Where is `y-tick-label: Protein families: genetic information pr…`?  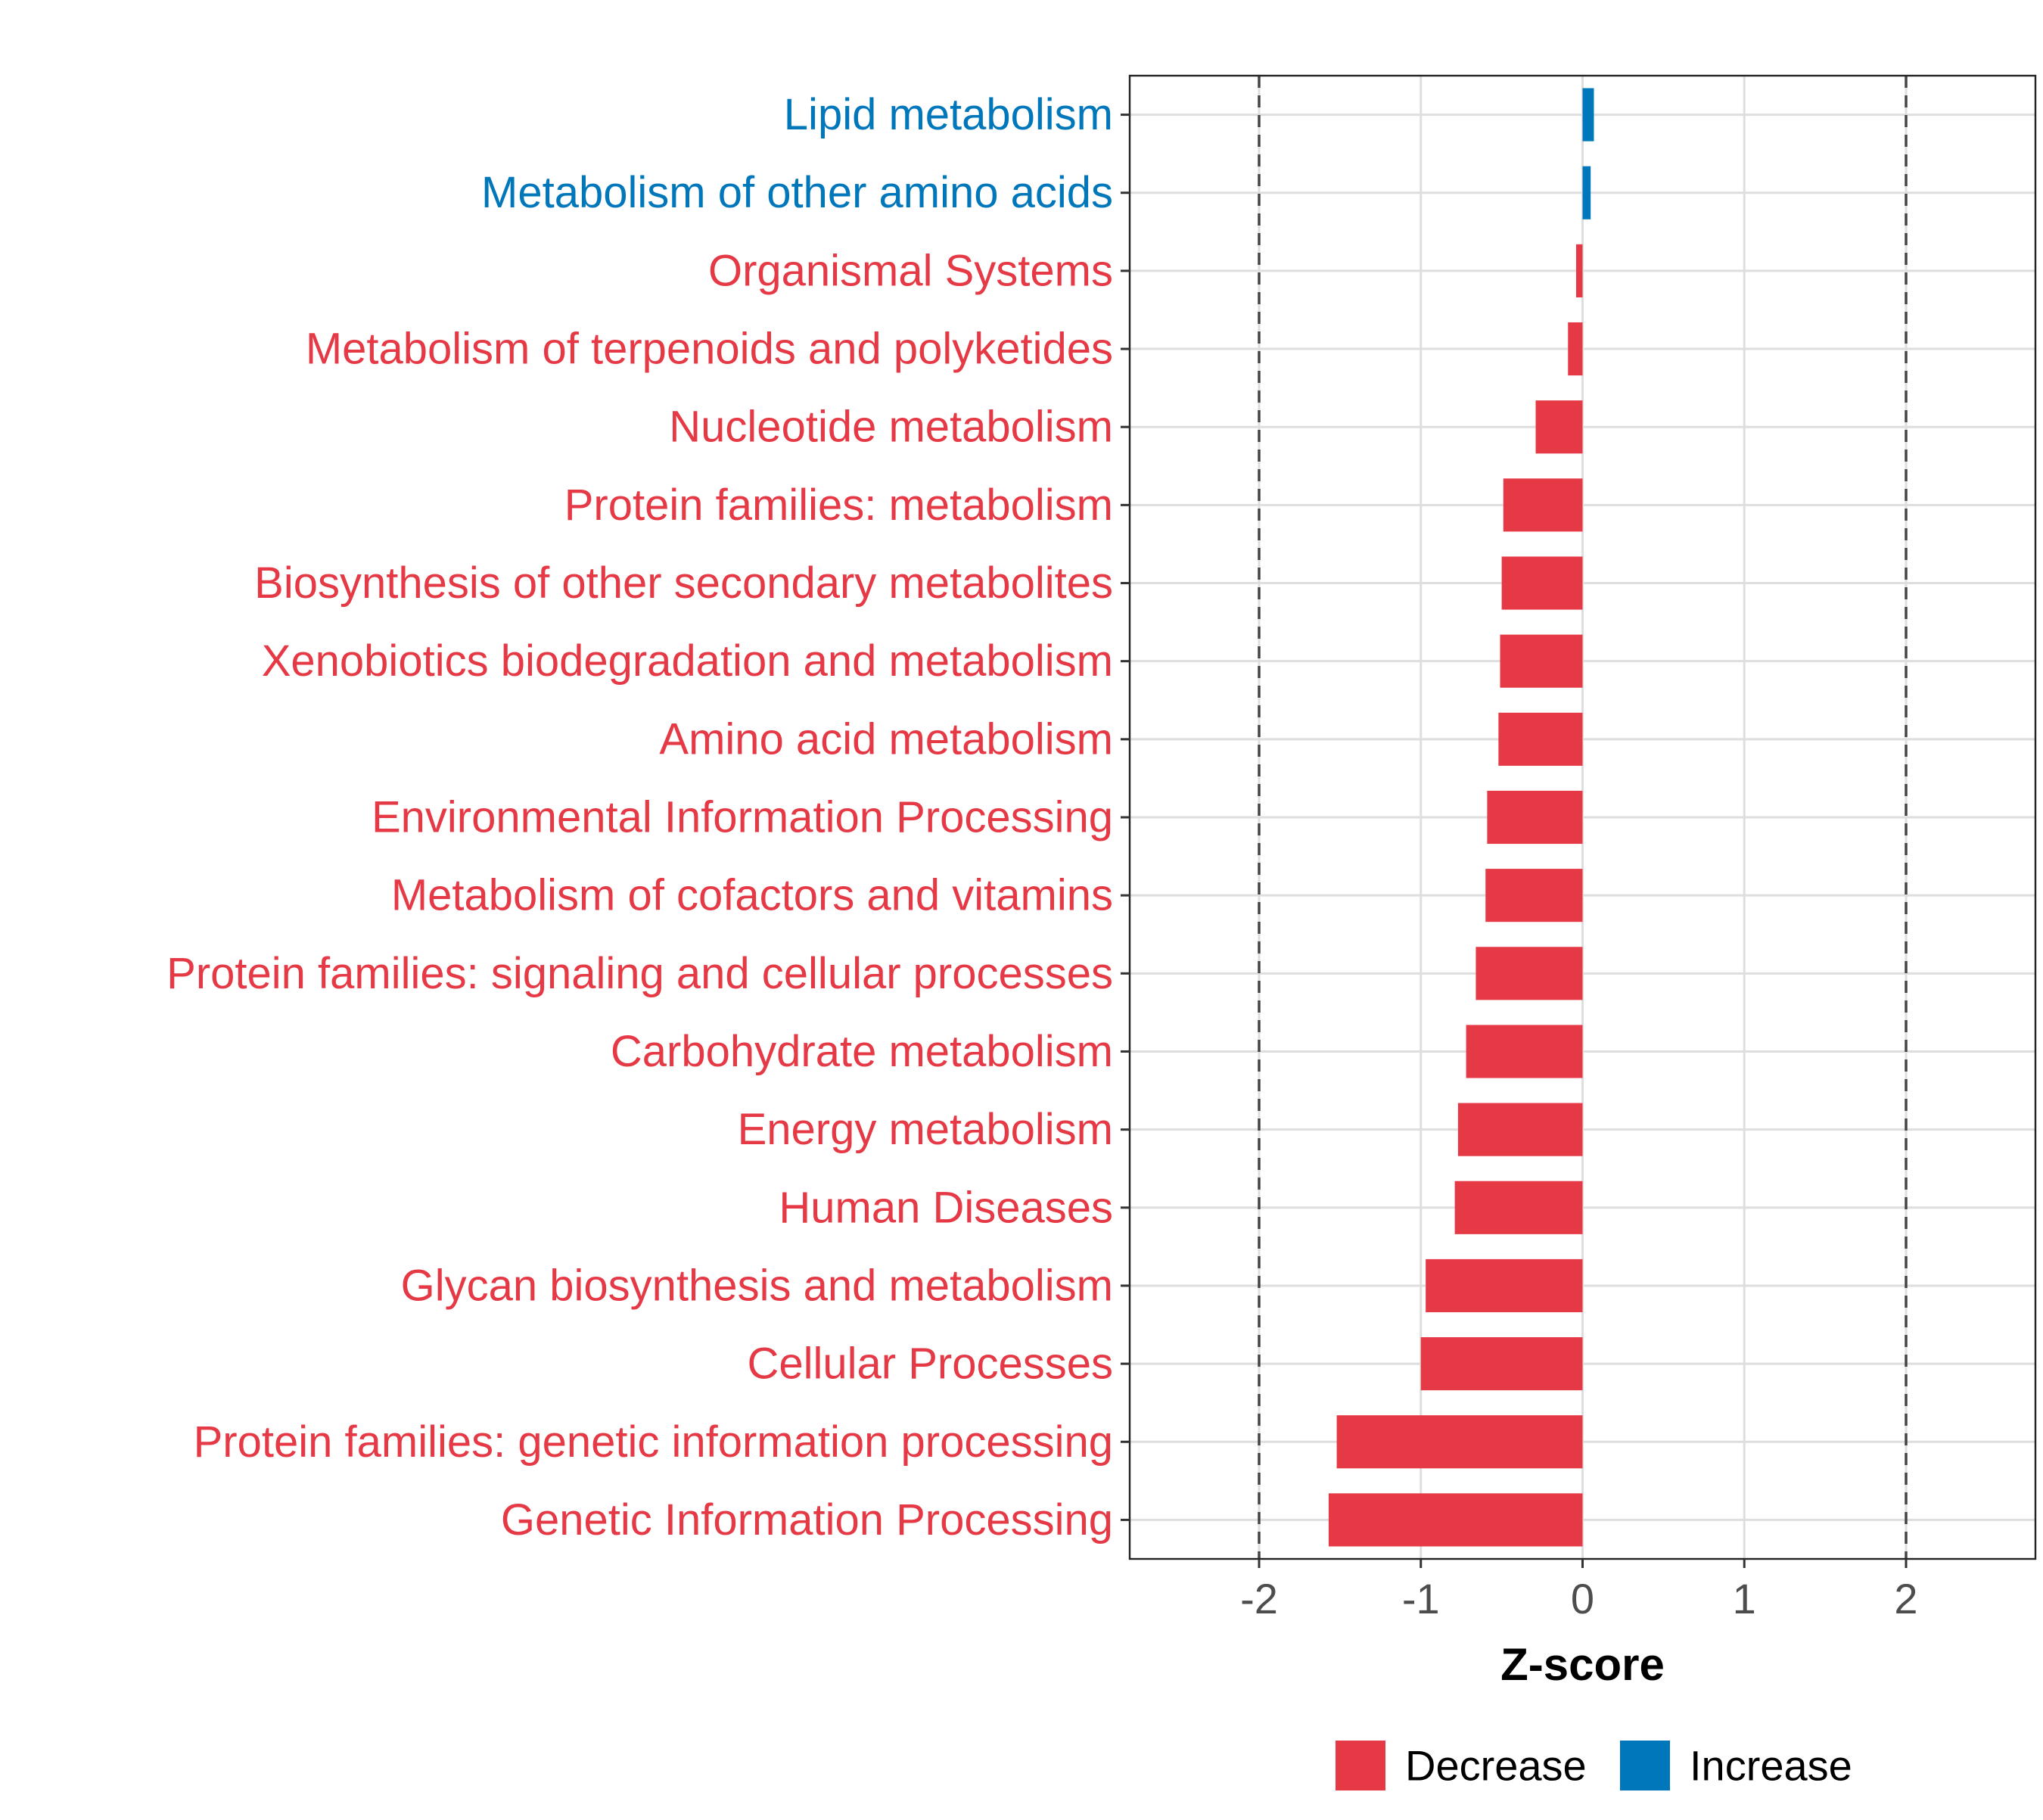 y-tick-label: Protein families: genetic information pr… is located at coordinates (654, 1442).